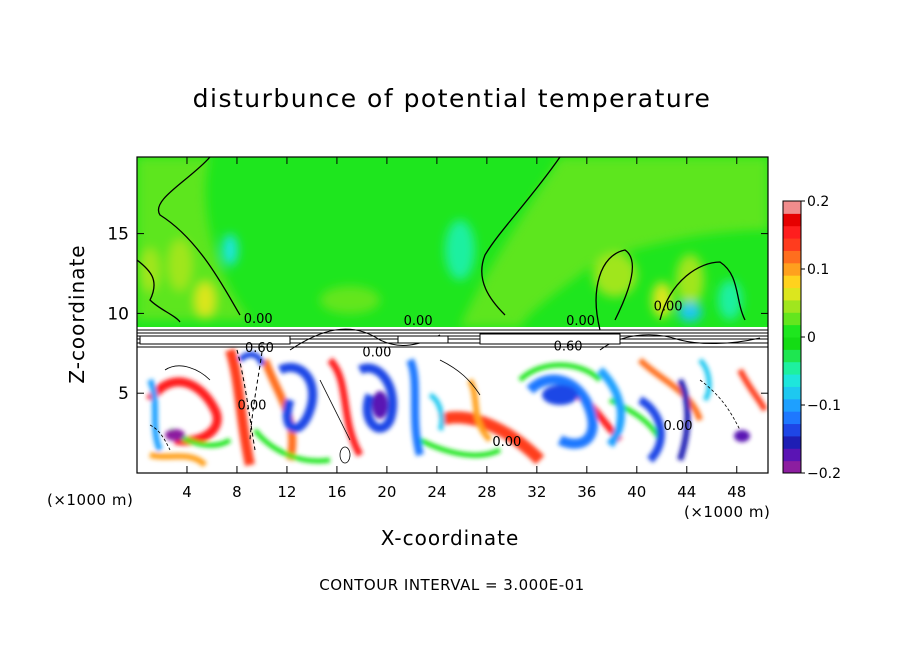 The width and height of the screenshot is (904, 658). What do you see at coordinates (586, 492) in the screenshot?
I see `x-tick-label: 36` at bounding box center [586, 492].